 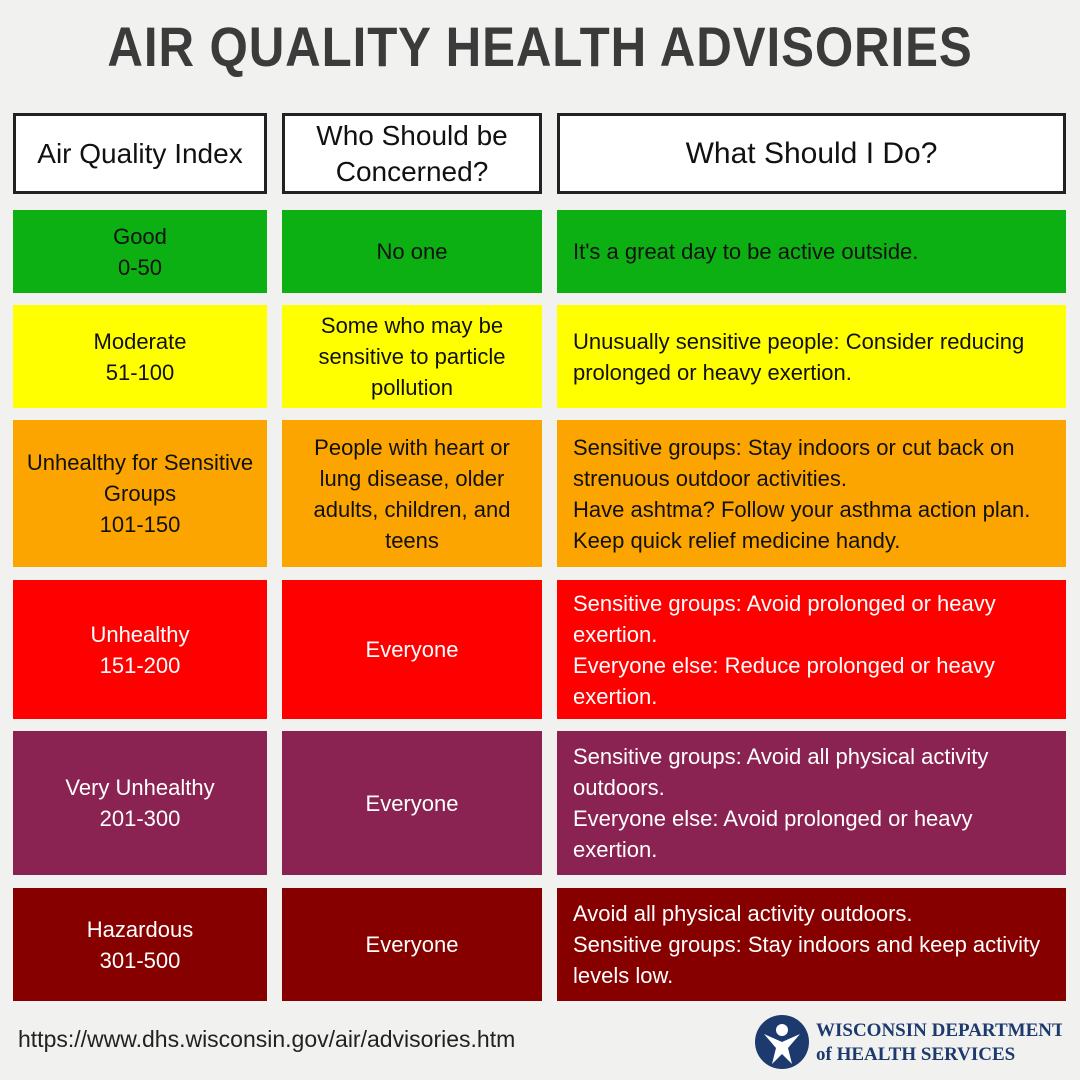 I want to click on aqi-range: 0-50, so click(x=140, y=267).